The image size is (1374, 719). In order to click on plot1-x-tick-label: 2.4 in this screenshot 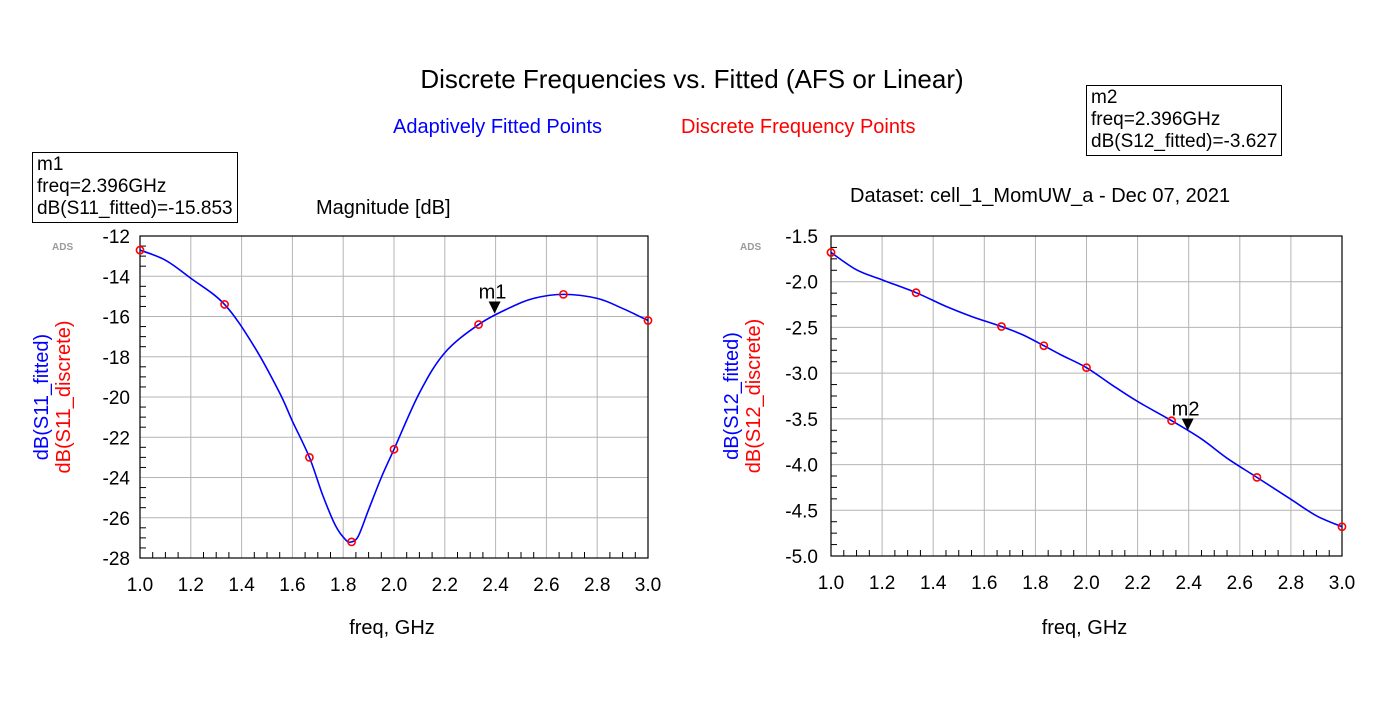, I will do `click(495, 585)`.